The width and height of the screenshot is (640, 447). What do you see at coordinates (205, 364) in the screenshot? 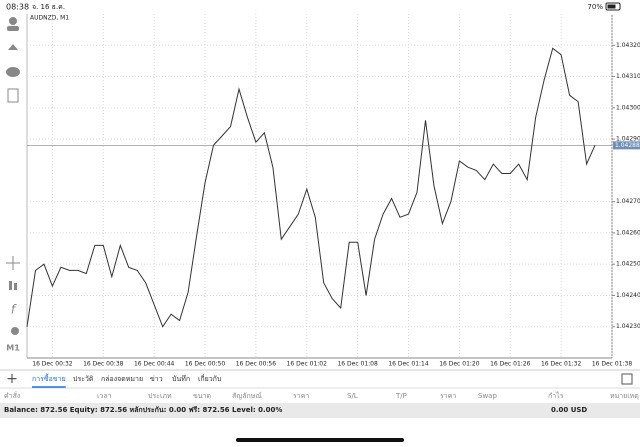
I see `x-tick-label: 16 Dec 00:50` at bounding box center [205, 364].